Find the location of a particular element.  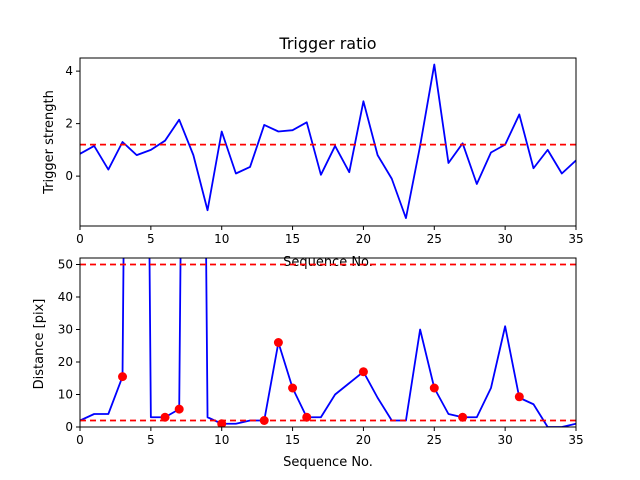

trigger-strength-y-axis-label: Trigger strength is located at coordinates (49, 142).